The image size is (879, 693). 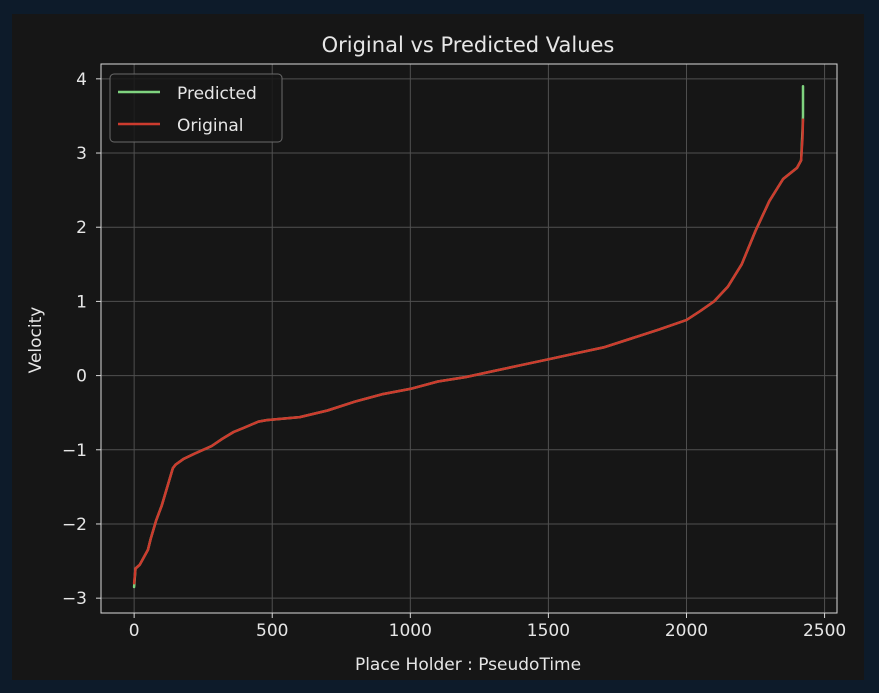 I want to click on y-tick-label: 1, so click(x=81, y=302).